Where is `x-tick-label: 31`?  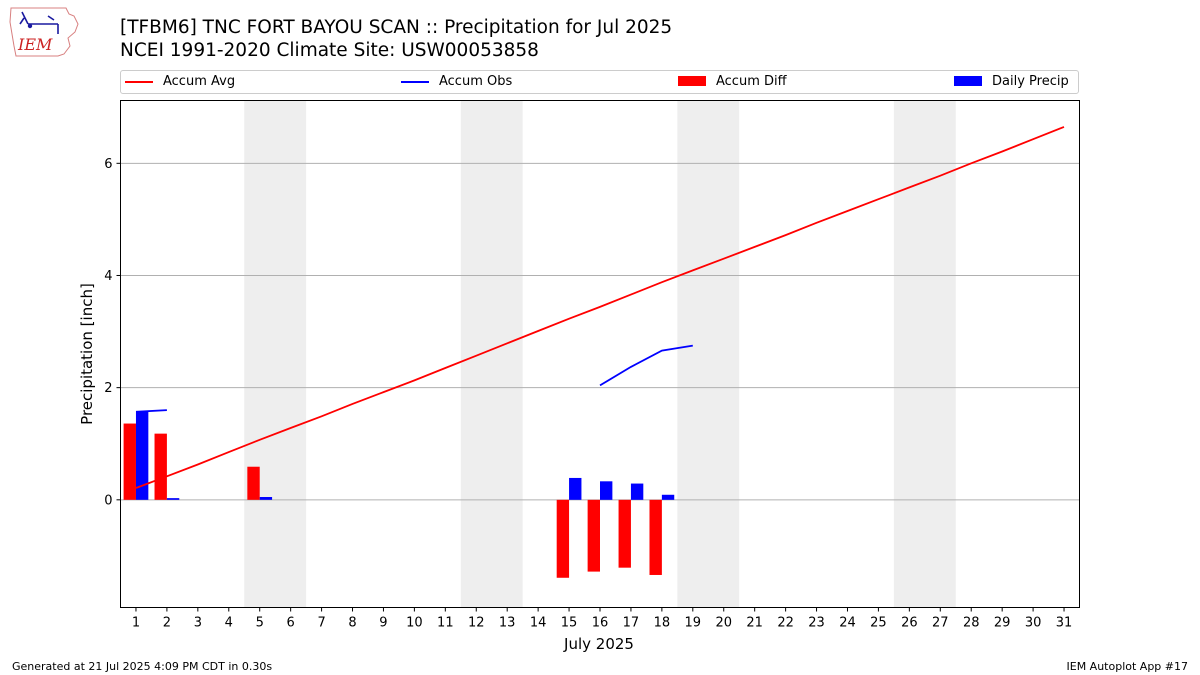 x-tick-label: 31 is located at coordinates (1064, 623).